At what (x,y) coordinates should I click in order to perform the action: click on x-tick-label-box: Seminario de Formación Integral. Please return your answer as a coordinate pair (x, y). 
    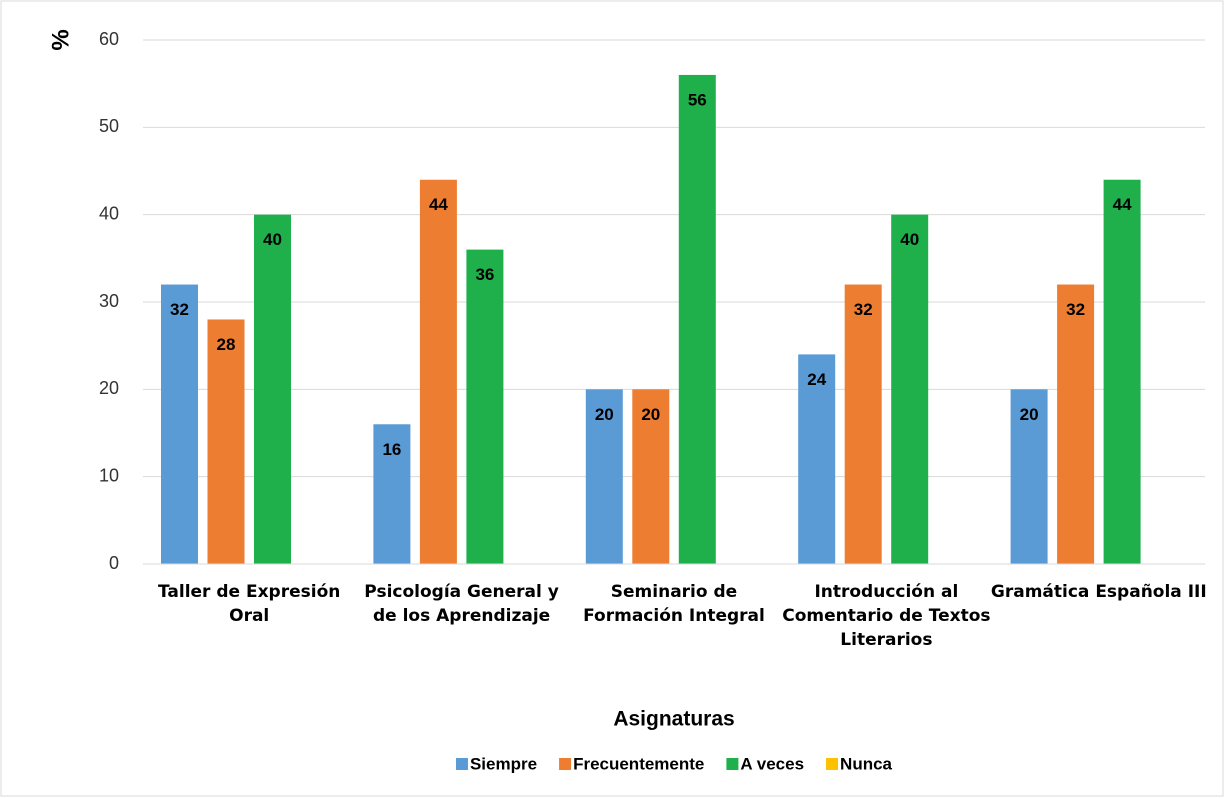
    Looking at the image, I should click on (674, 604).